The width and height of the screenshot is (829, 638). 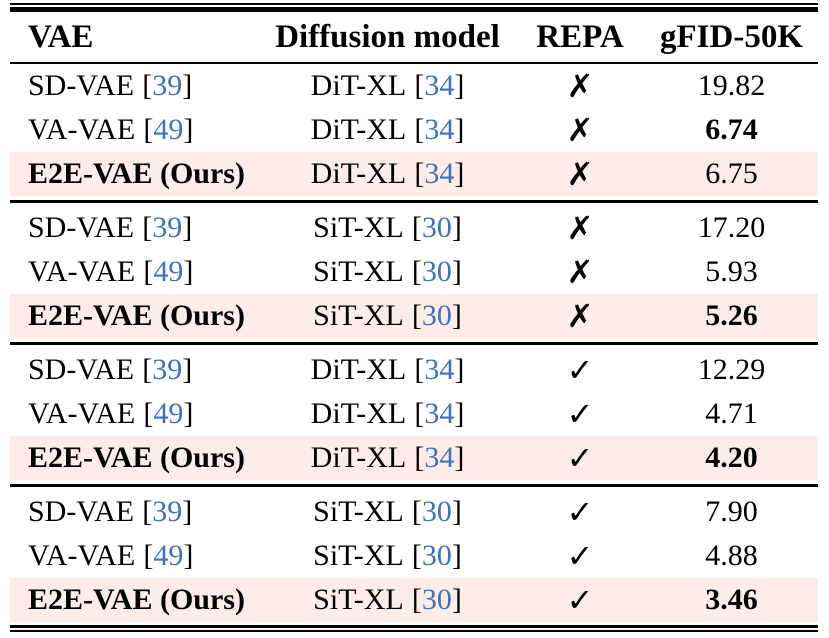 What do you see at coordinates (414, 628) in the screenshot?
I see `bottom-rule` at bounding box center [414, 628].